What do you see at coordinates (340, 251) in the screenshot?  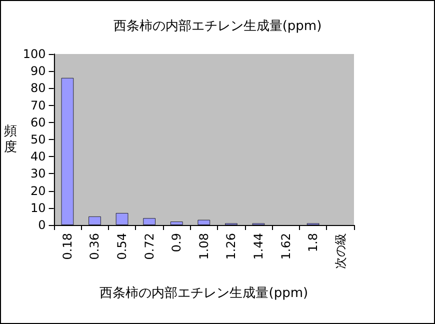 I see `x-tick-label: 次の級` at bounding box center [340, 251].